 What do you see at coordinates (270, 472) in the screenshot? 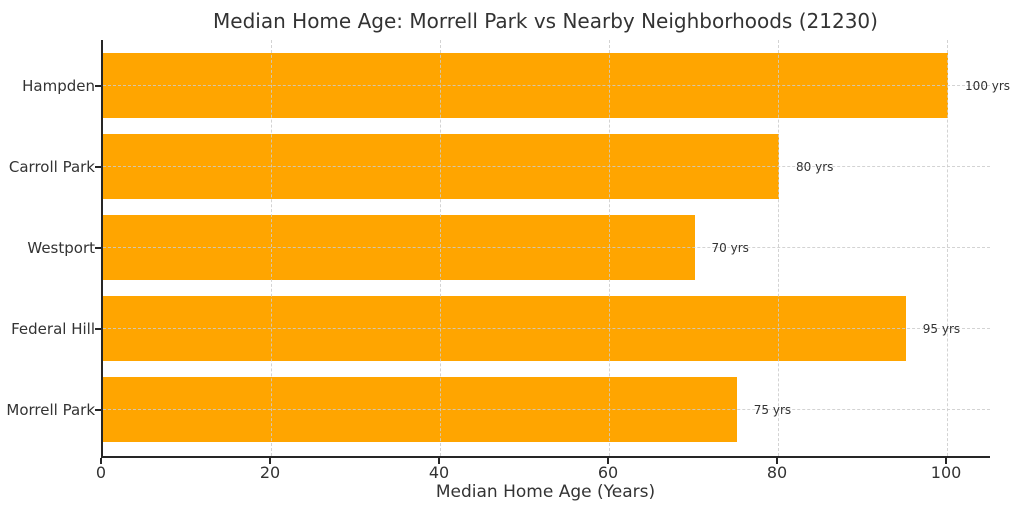
I see `x-tick-label: 20` at bounding box center [270, 472].